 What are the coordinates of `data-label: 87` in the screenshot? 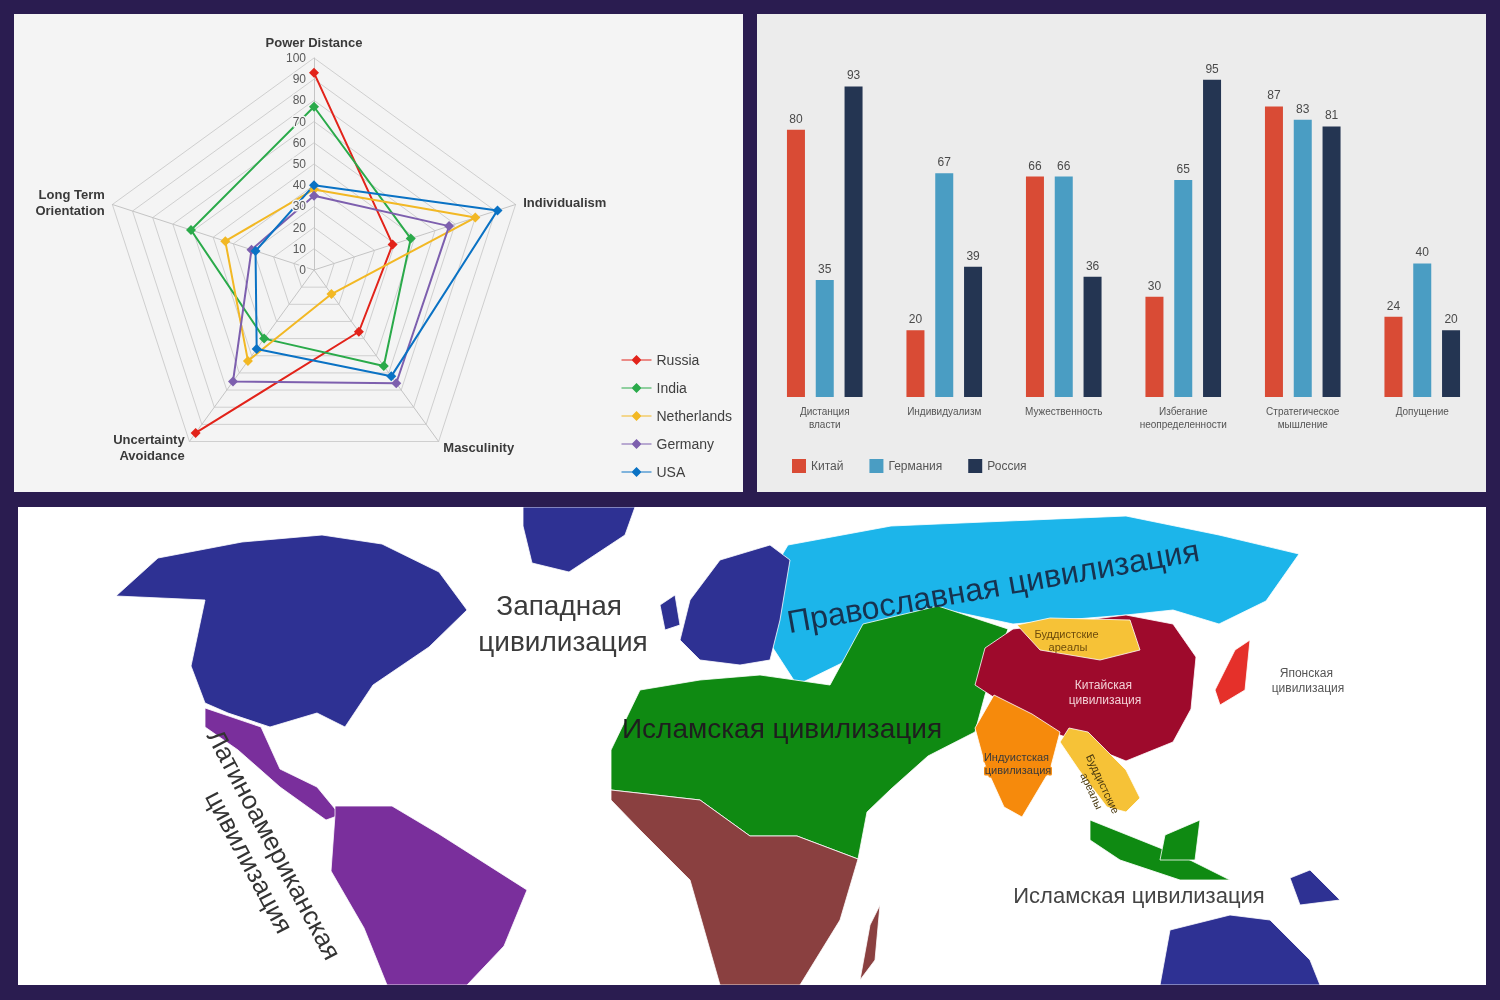 It's located at (1274, 95).